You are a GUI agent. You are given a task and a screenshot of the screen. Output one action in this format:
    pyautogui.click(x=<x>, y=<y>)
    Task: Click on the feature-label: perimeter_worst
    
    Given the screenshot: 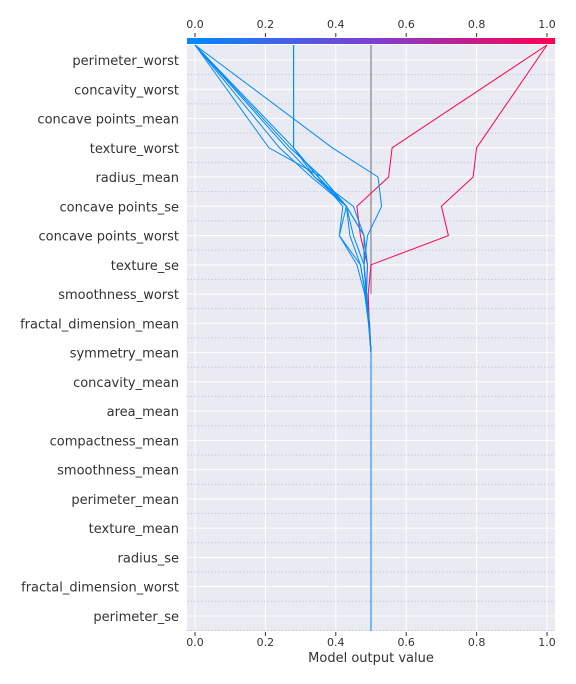 What is the action you would take?
    pyautogui.click(x=125, y=61)
    